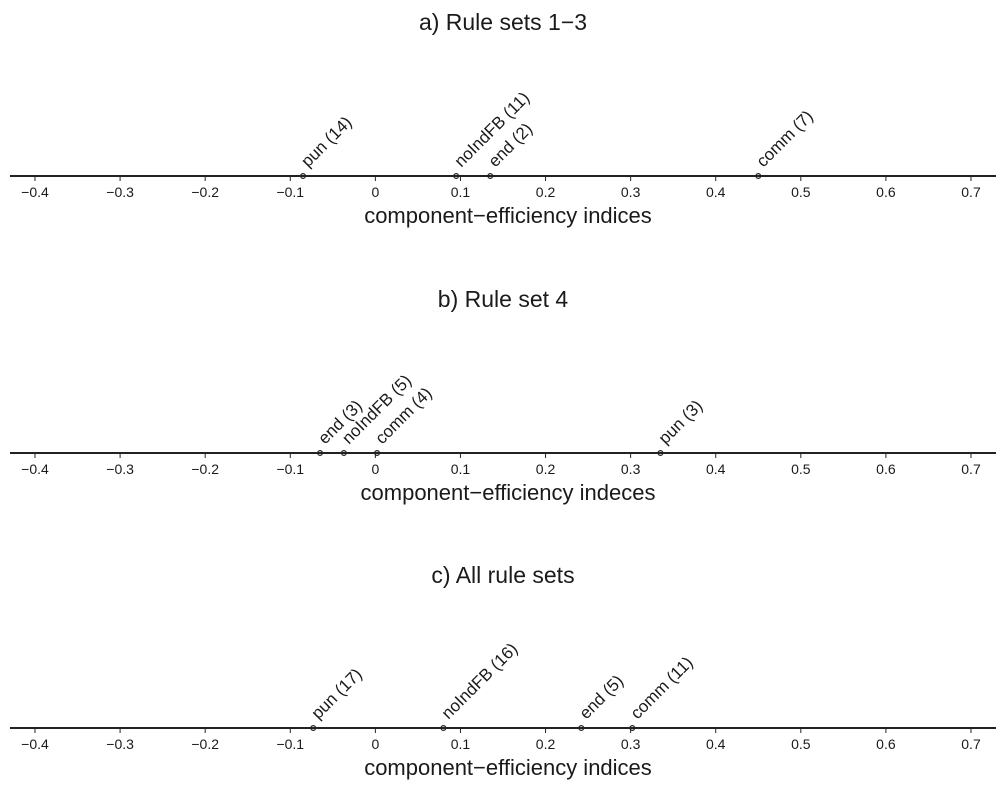  Describe the element at coordinates (502, 575) in the screenshot. I see `chart-title: c) All rule sets` at that location.